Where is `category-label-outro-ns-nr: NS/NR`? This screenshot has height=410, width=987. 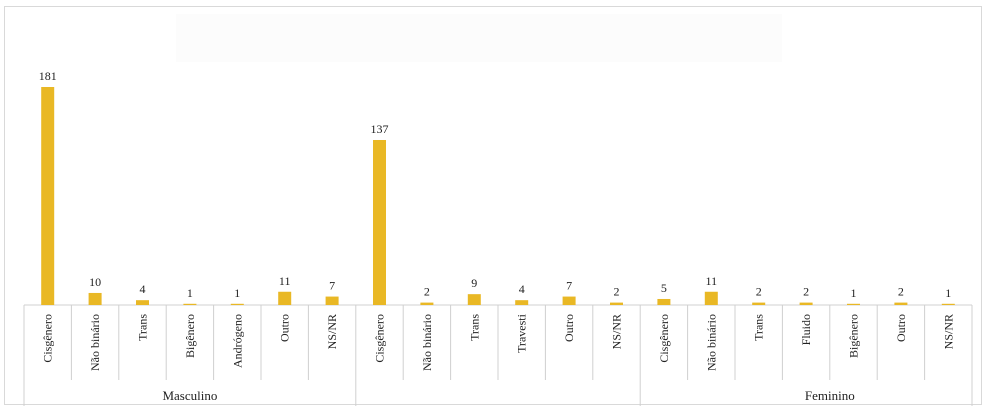 category-label-outro-ns-nr: NS/NR is located at coordinates (948, 331).